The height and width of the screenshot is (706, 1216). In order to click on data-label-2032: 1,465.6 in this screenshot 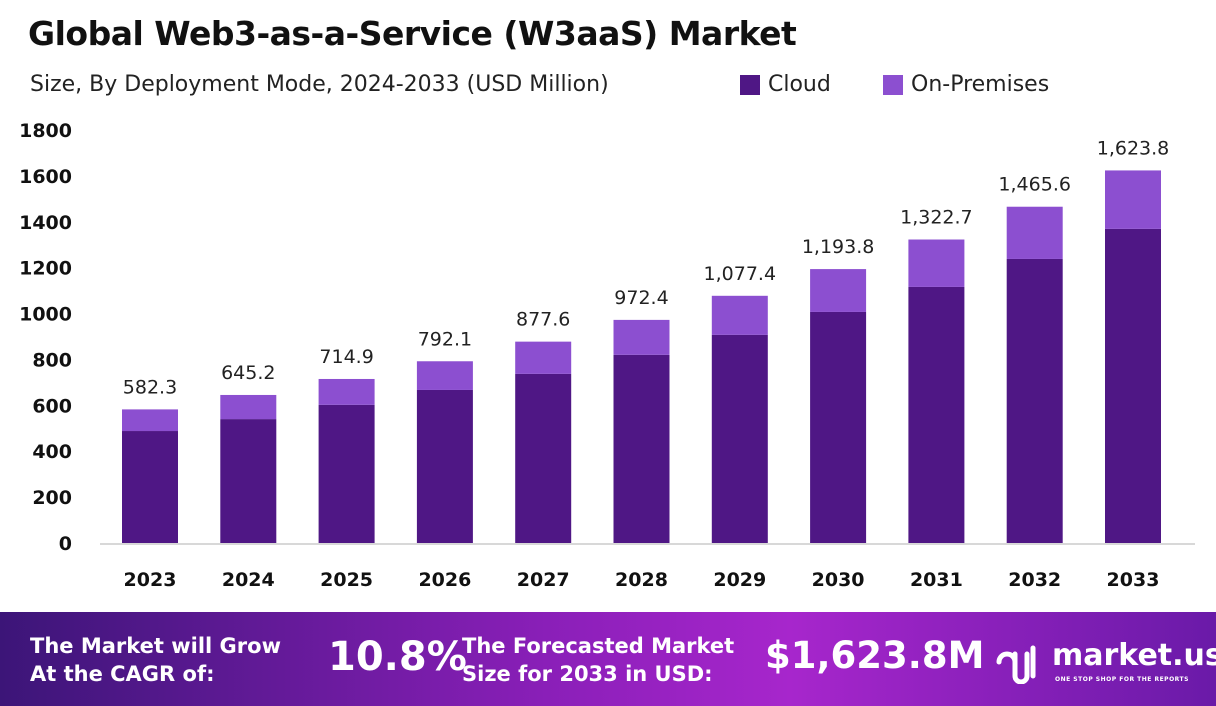, I will do `click(1034, 185)`.